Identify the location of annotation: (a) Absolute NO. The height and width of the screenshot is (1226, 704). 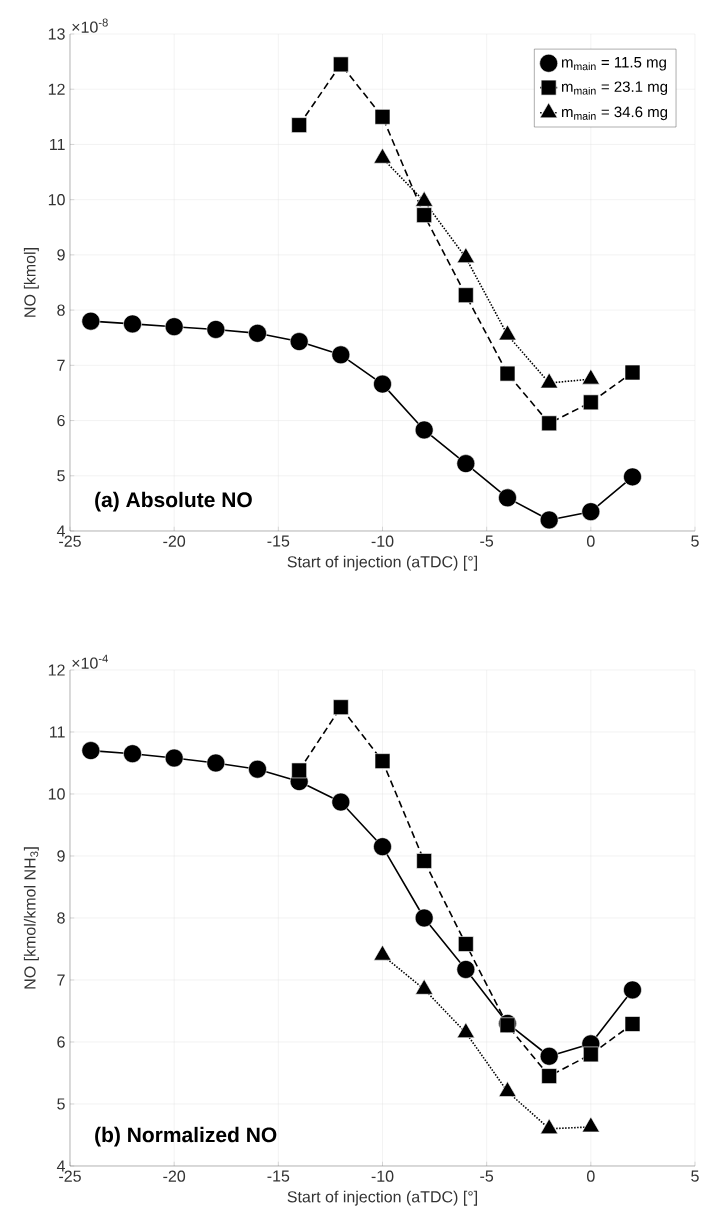
(173, 501).